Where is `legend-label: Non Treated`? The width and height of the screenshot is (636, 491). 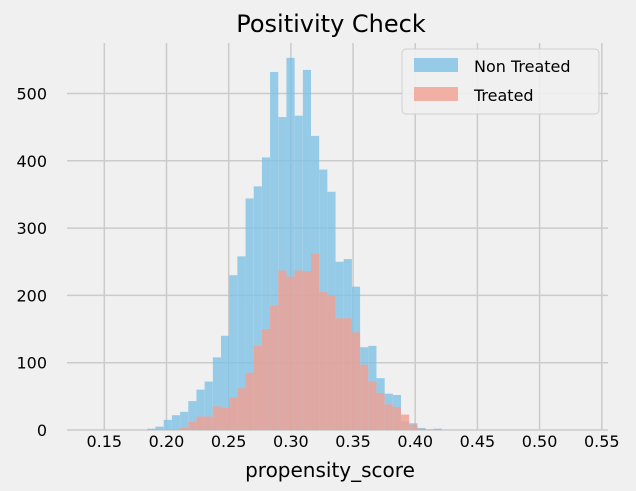
legend-label: Non Treated is located at coordinates (522, 66).